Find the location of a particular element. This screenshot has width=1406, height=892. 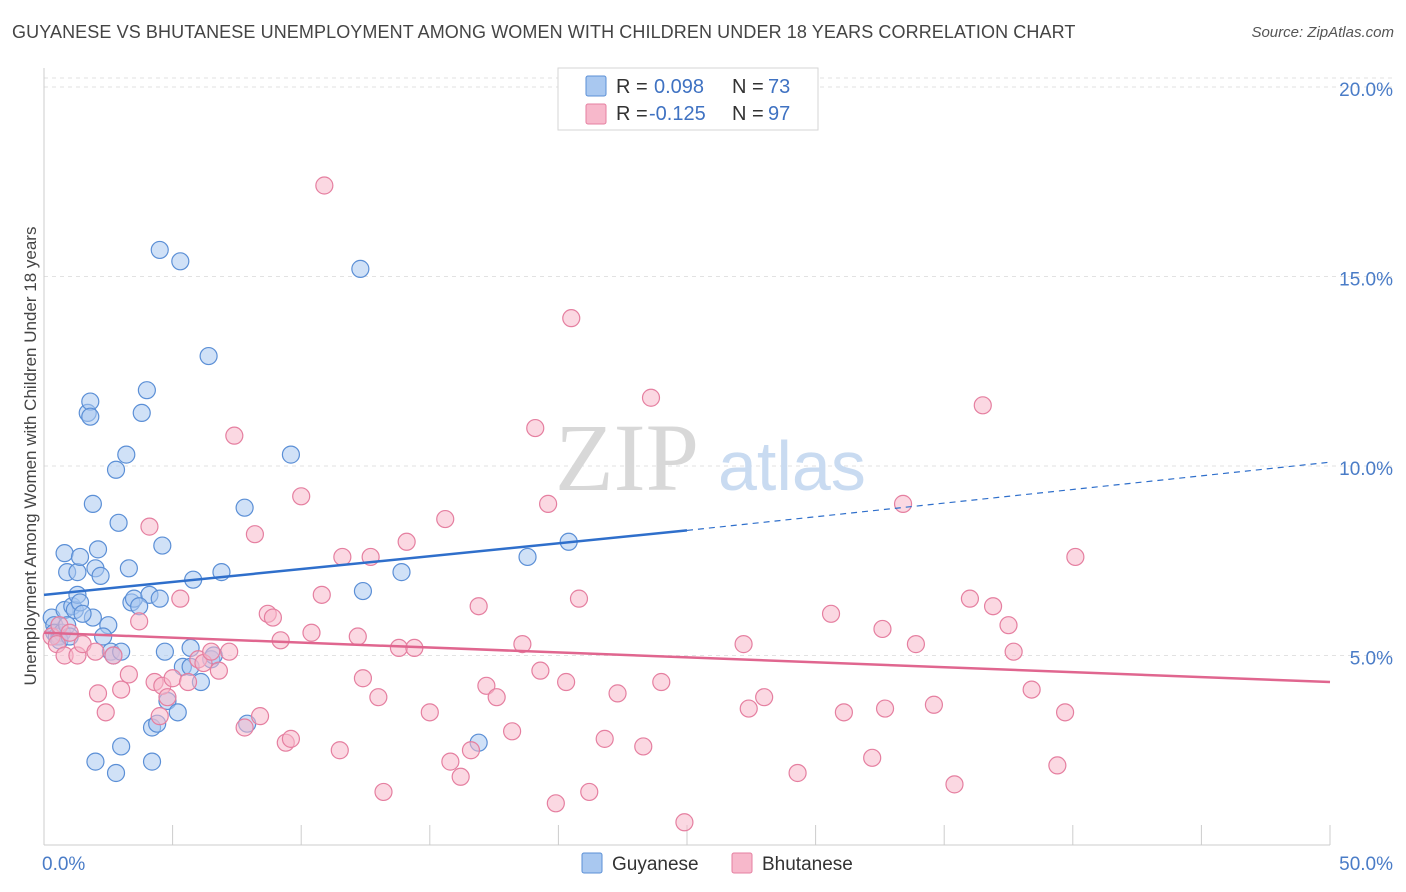

x-tick-label-min: 0.0% is located at coordinates (63, 864).